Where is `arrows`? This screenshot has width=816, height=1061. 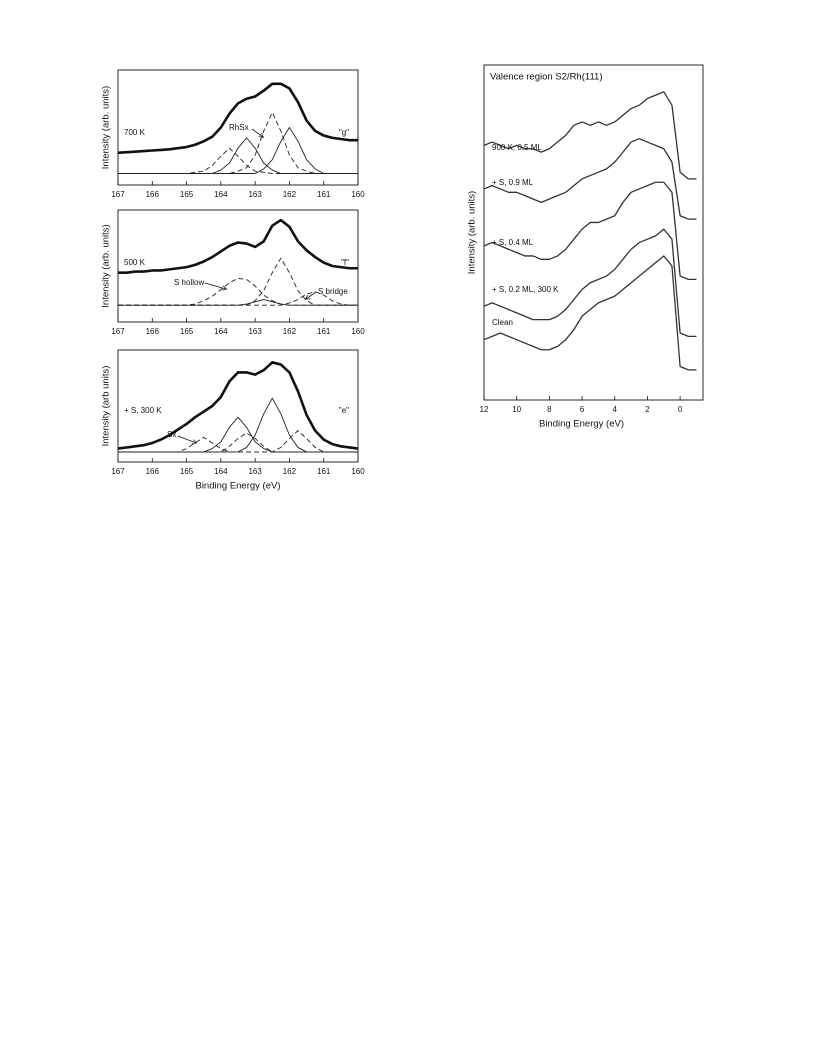 arrows is located at coordinates (247, 285).